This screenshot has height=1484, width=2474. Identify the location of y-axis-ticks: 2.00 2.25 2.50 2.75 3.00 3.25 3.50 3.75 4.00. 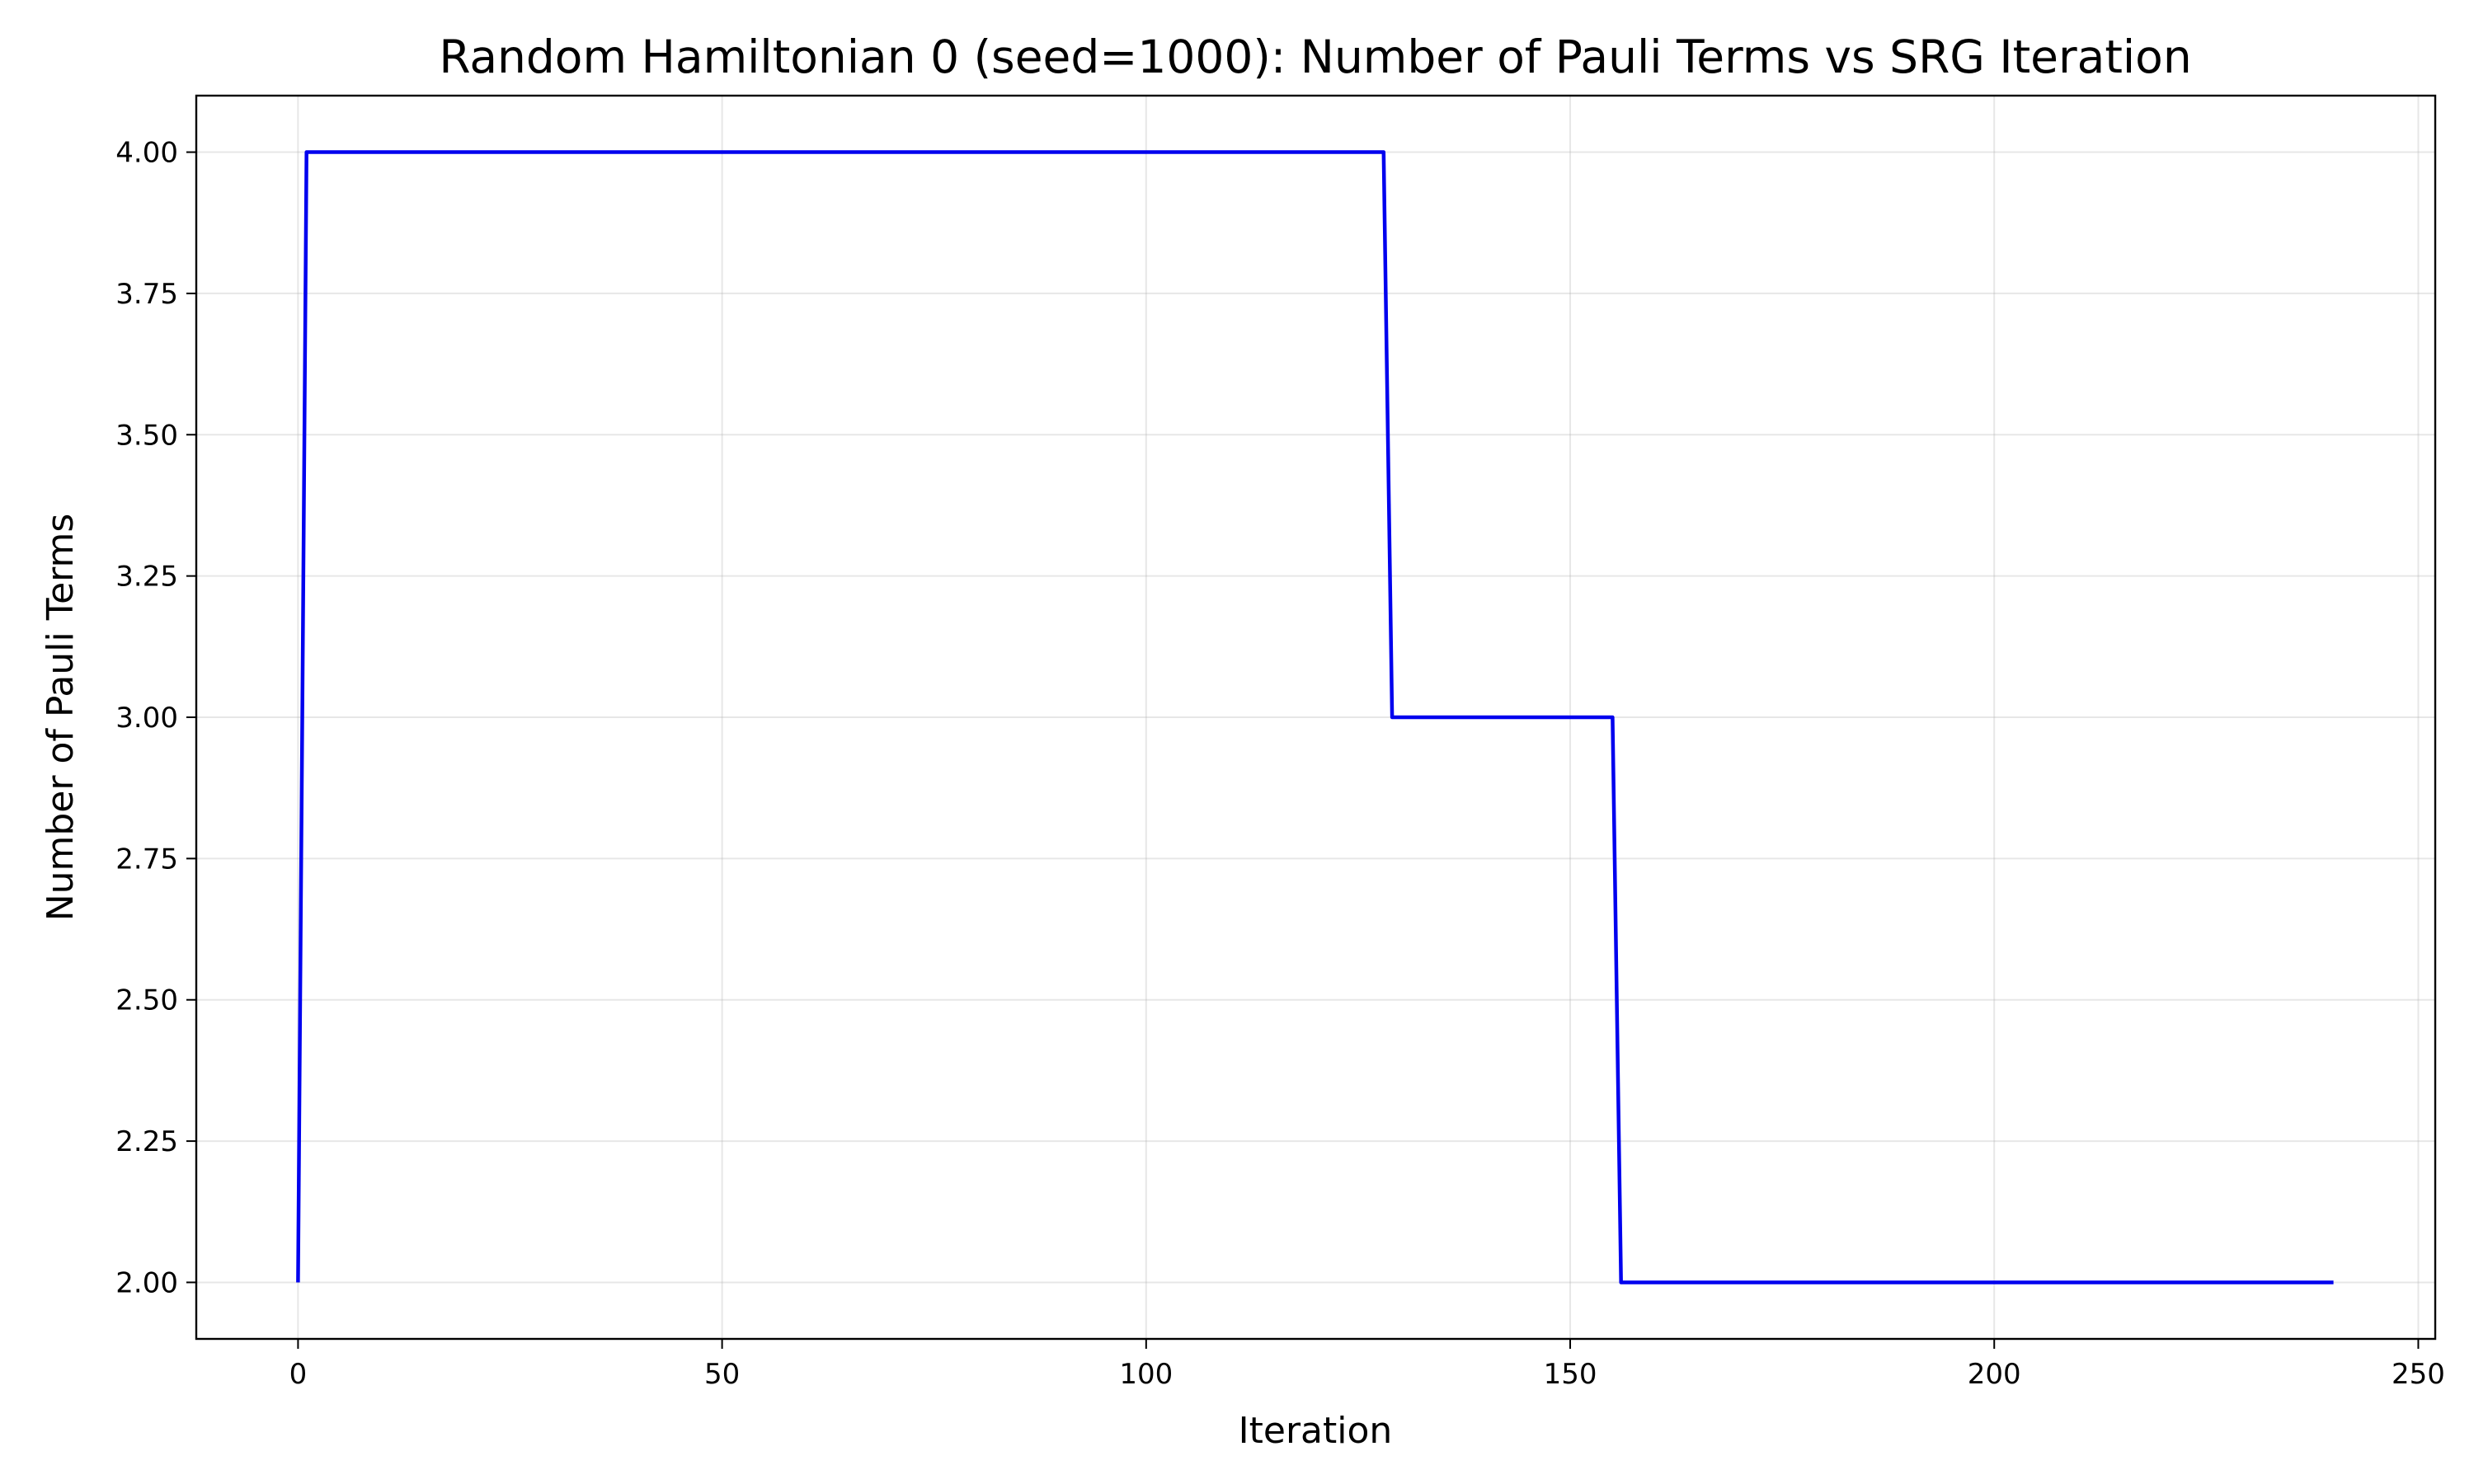
(155, 718).